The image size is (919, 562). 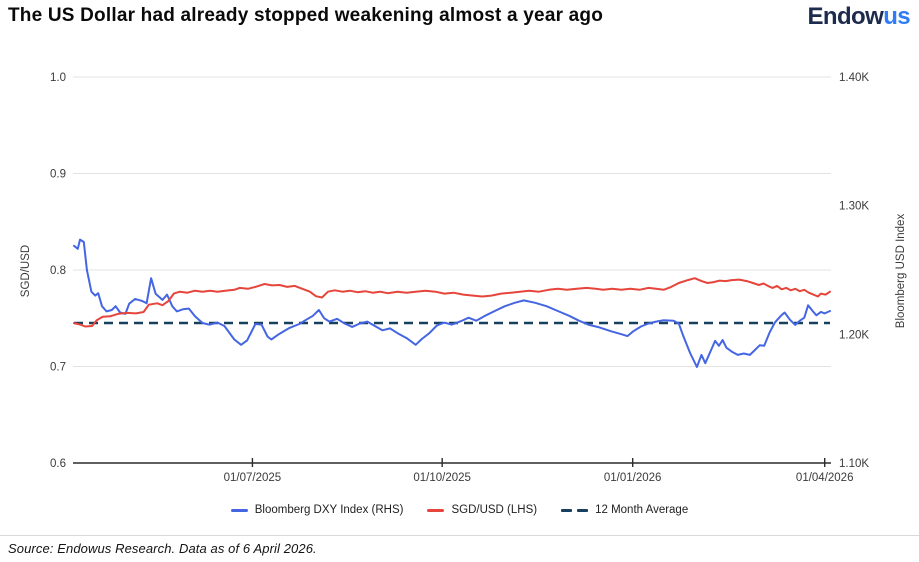 I want to click on left-axis-tick-label: 0.6, so click(x=58, y=464).